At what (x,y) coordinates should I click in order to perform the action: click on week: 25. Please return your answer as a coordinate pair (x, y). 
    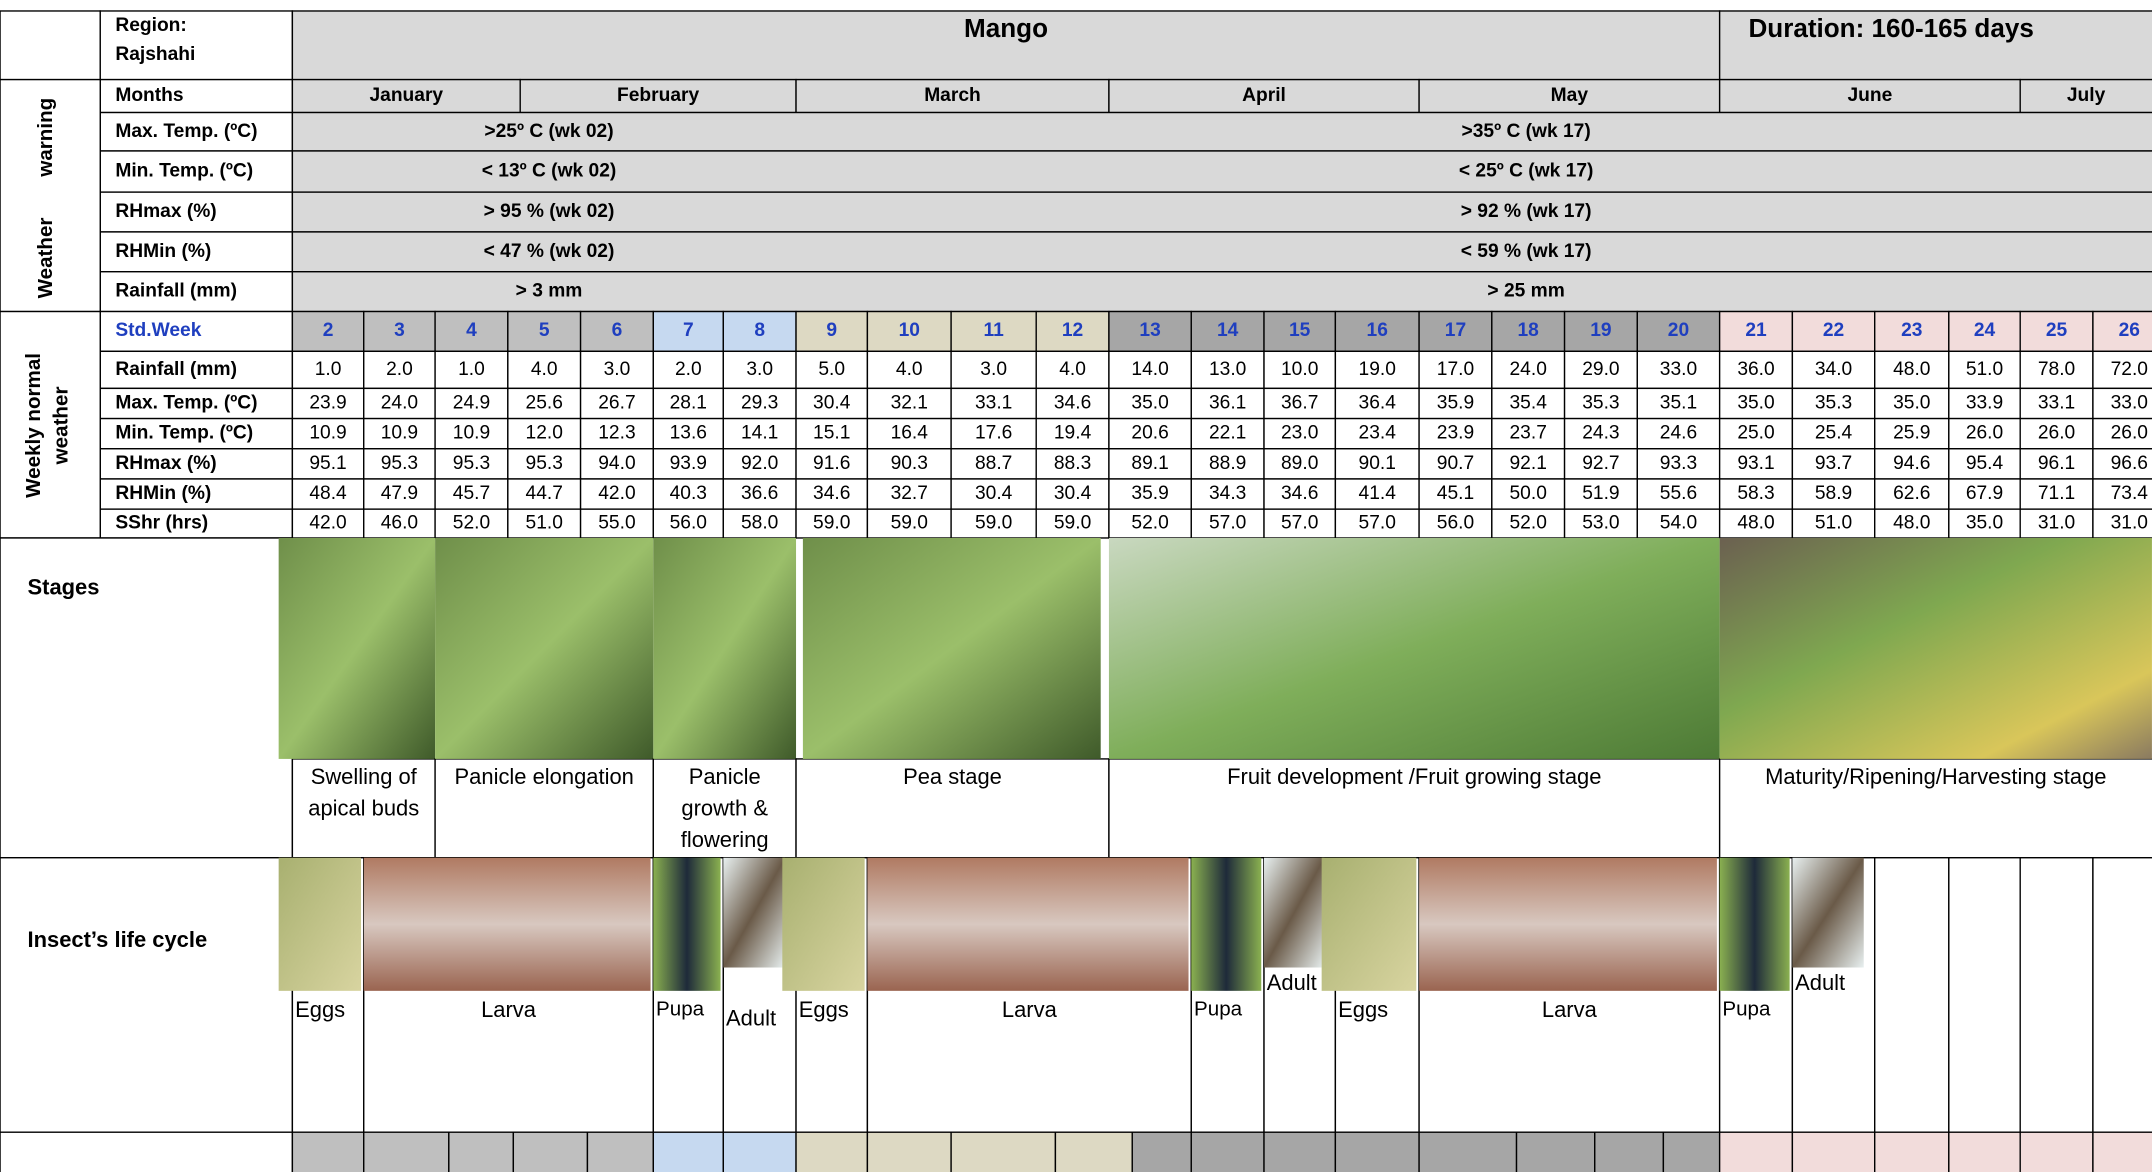
    Looking at the image, I should click on (2057, 330).